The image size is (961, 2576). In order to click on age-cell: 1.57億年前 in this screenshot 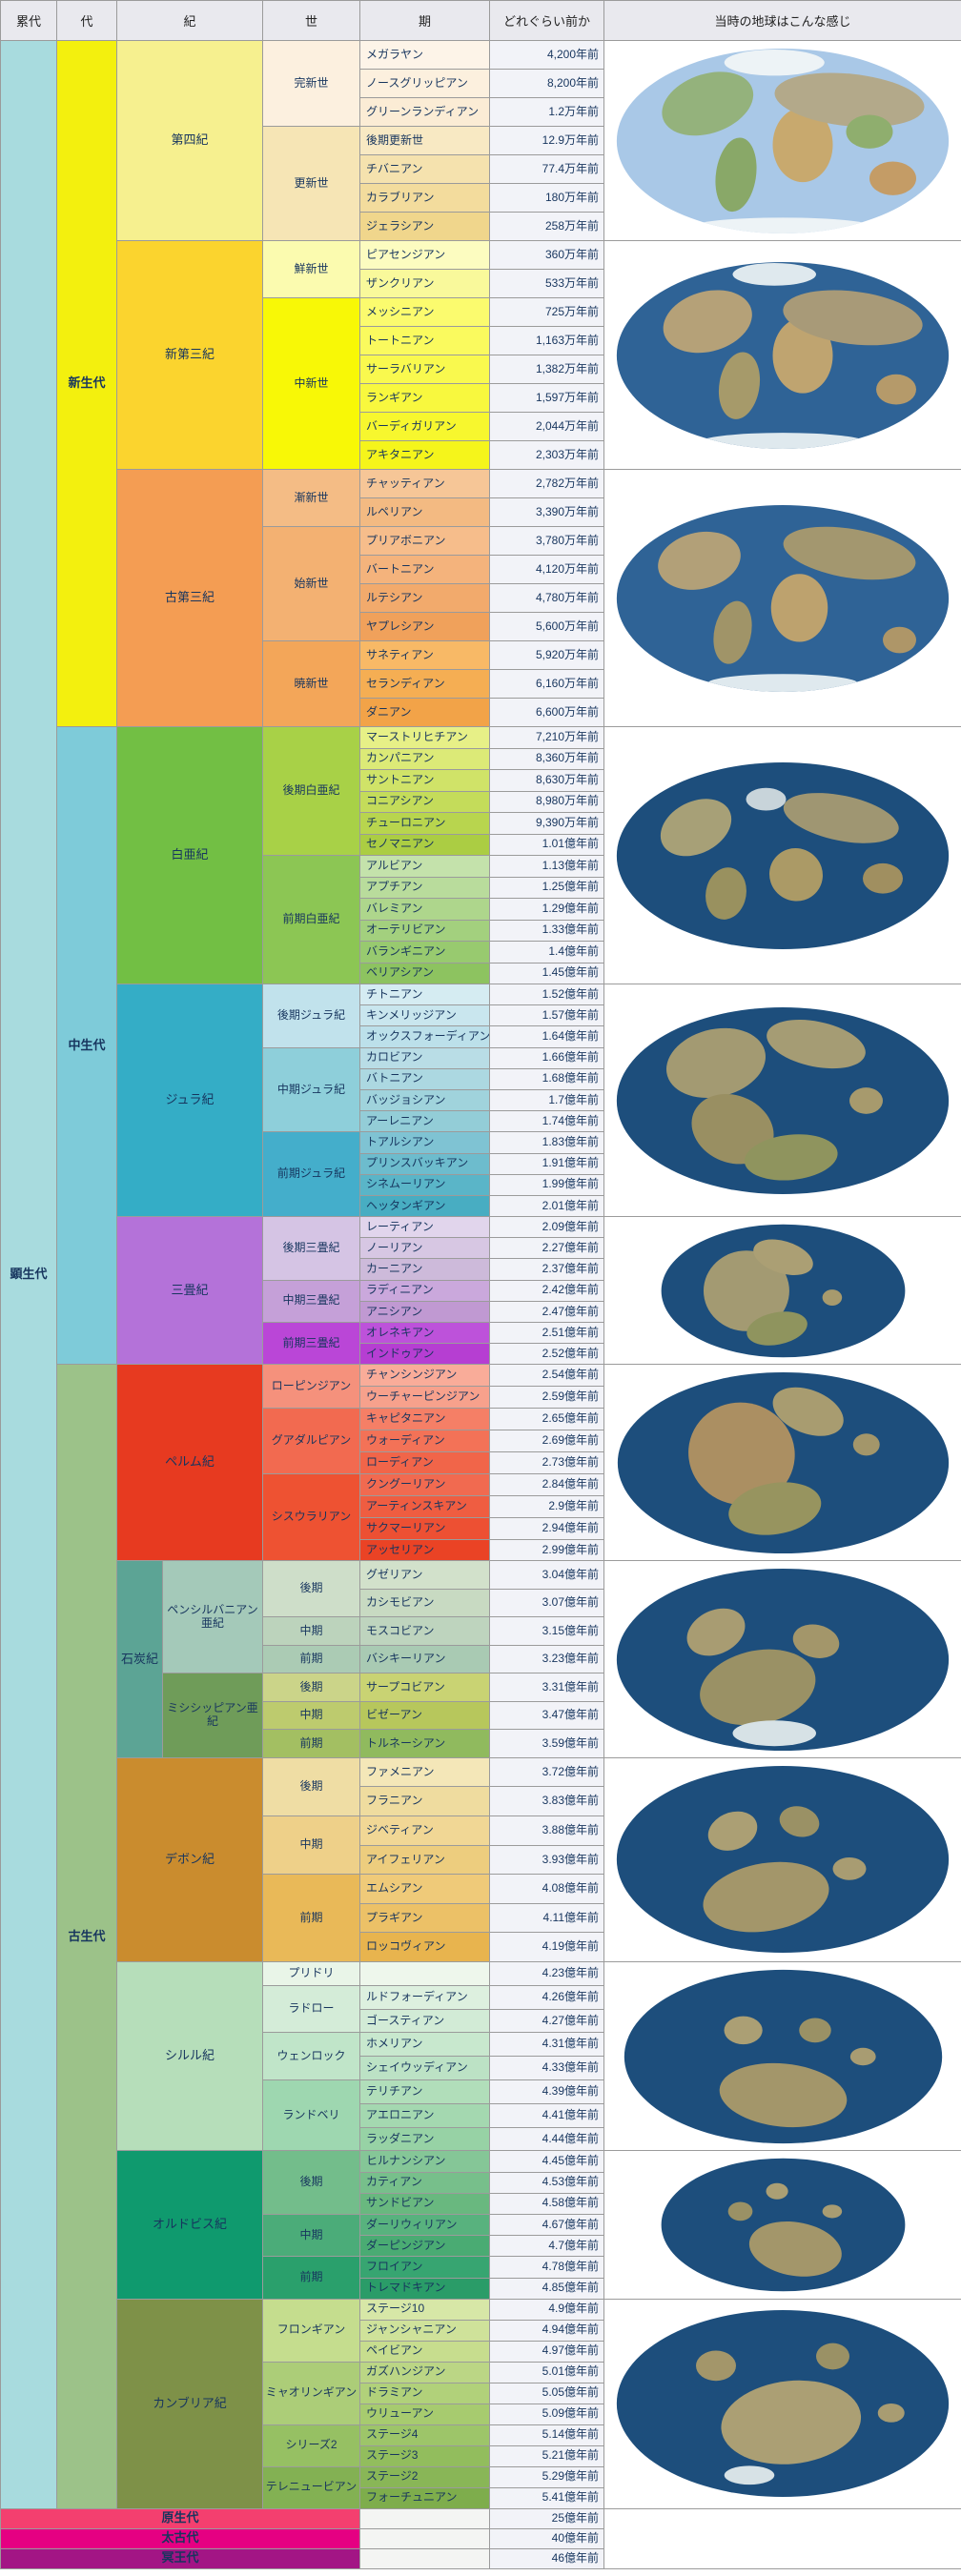, I will do `click(547, 1015)`.